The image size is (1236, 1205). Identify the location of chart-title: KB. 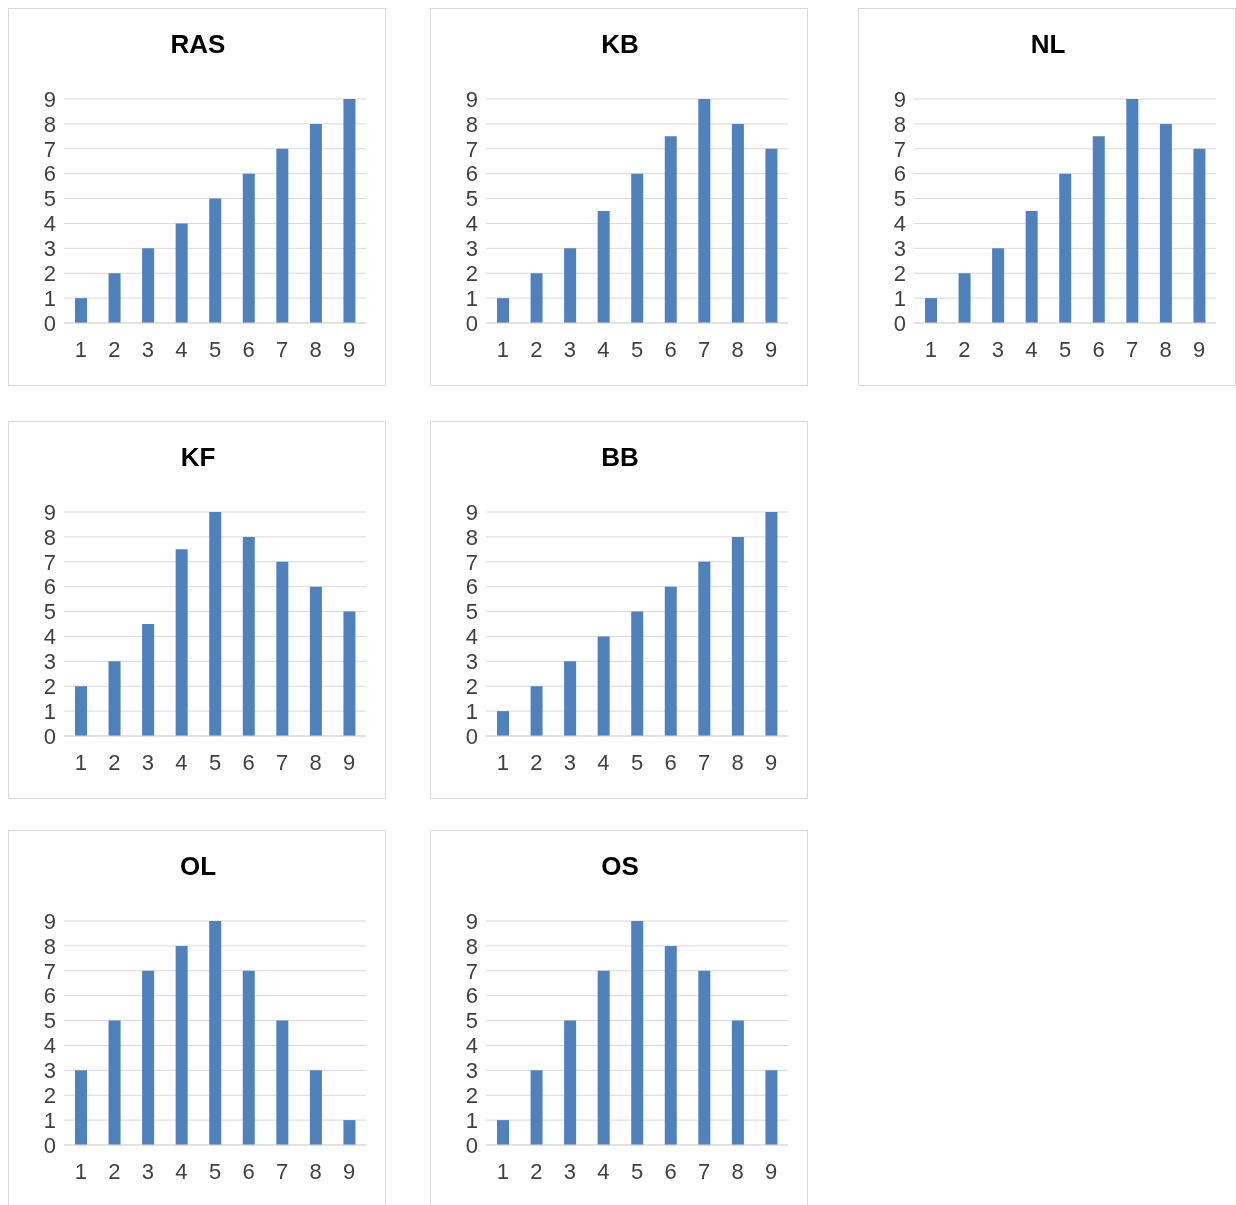
(620, 44).